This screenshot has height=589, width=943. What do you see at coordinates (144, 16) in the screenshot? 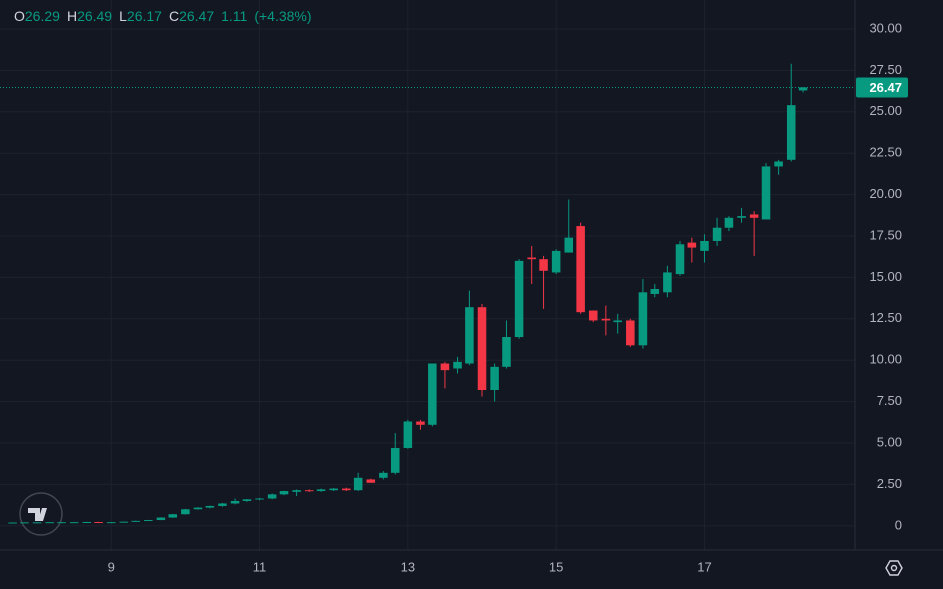
I see `ohlc-value: 26.17` at bounding box center [144, 16].